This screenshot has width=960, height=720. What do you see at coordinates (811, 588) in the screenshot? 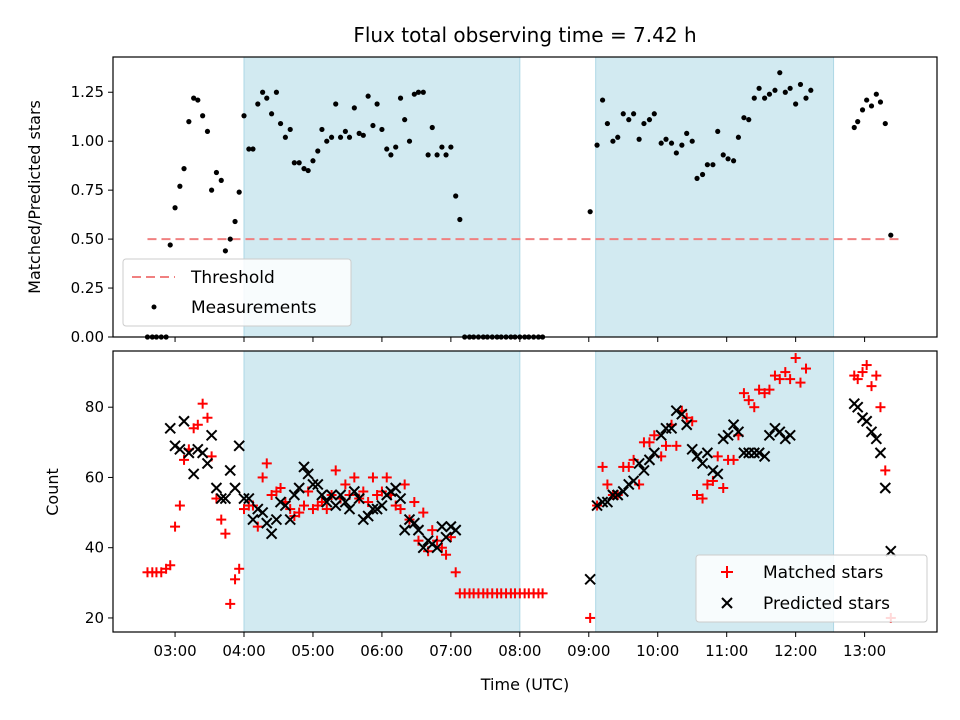
I see `legend-bottom: Matched stars Predicted stars` at bounding box center [811, 588].